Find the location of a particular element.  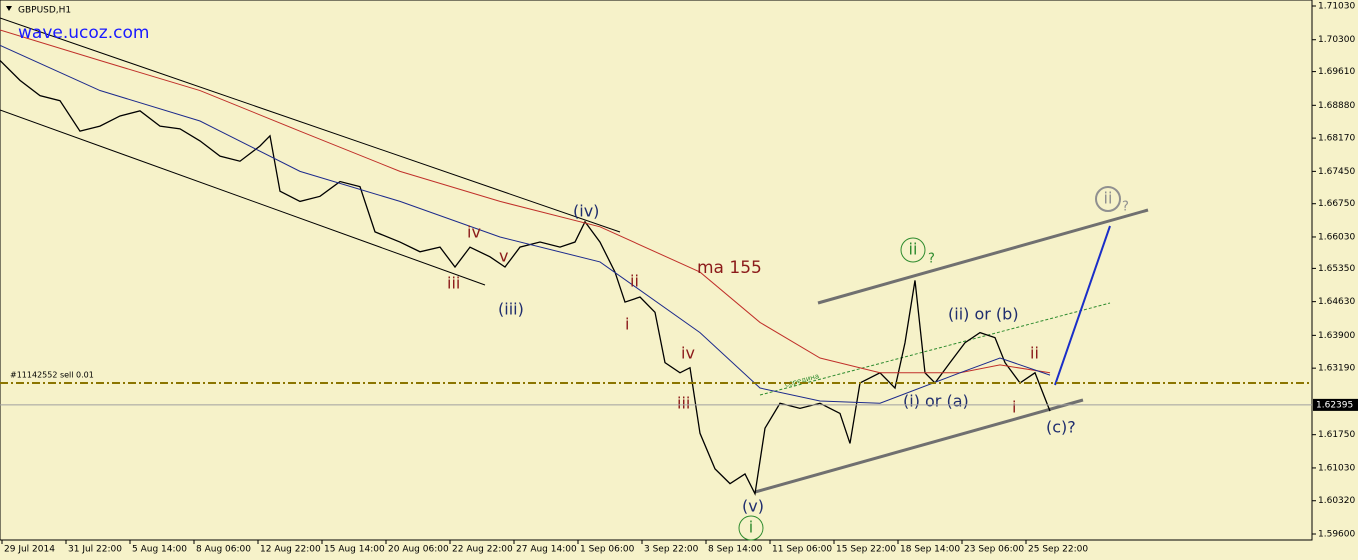

order-label: #11142552 sell 0.01 is located at coordinates (52, 375).